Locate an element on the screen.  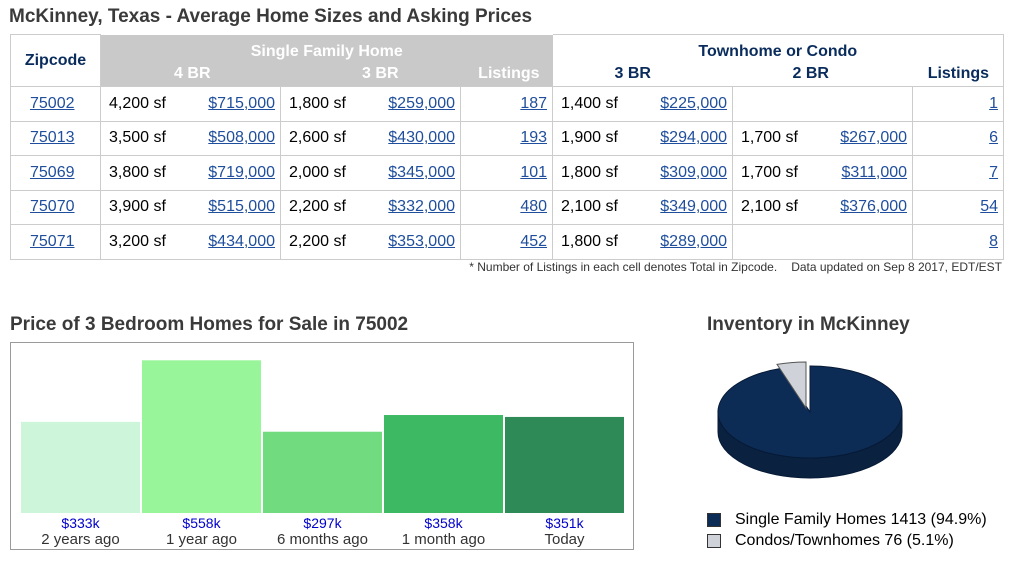
tc-2br-cell: 1,700 sf $267,000 is located at coordinates (823, 138).